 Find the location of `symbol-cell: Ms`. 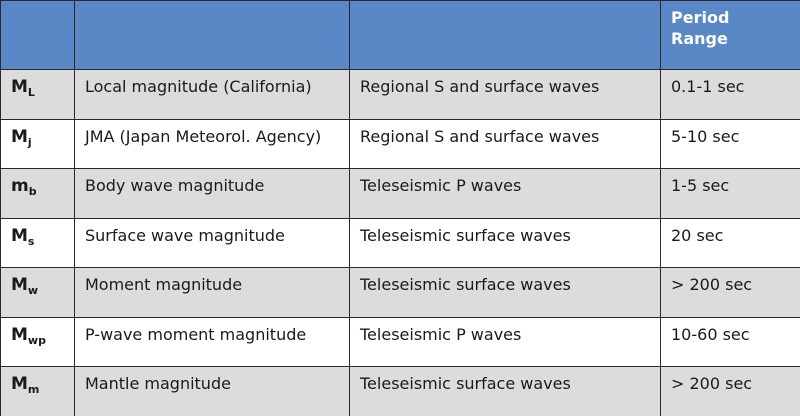

symbol-cell: Ms is located at coordinates (37, 242).